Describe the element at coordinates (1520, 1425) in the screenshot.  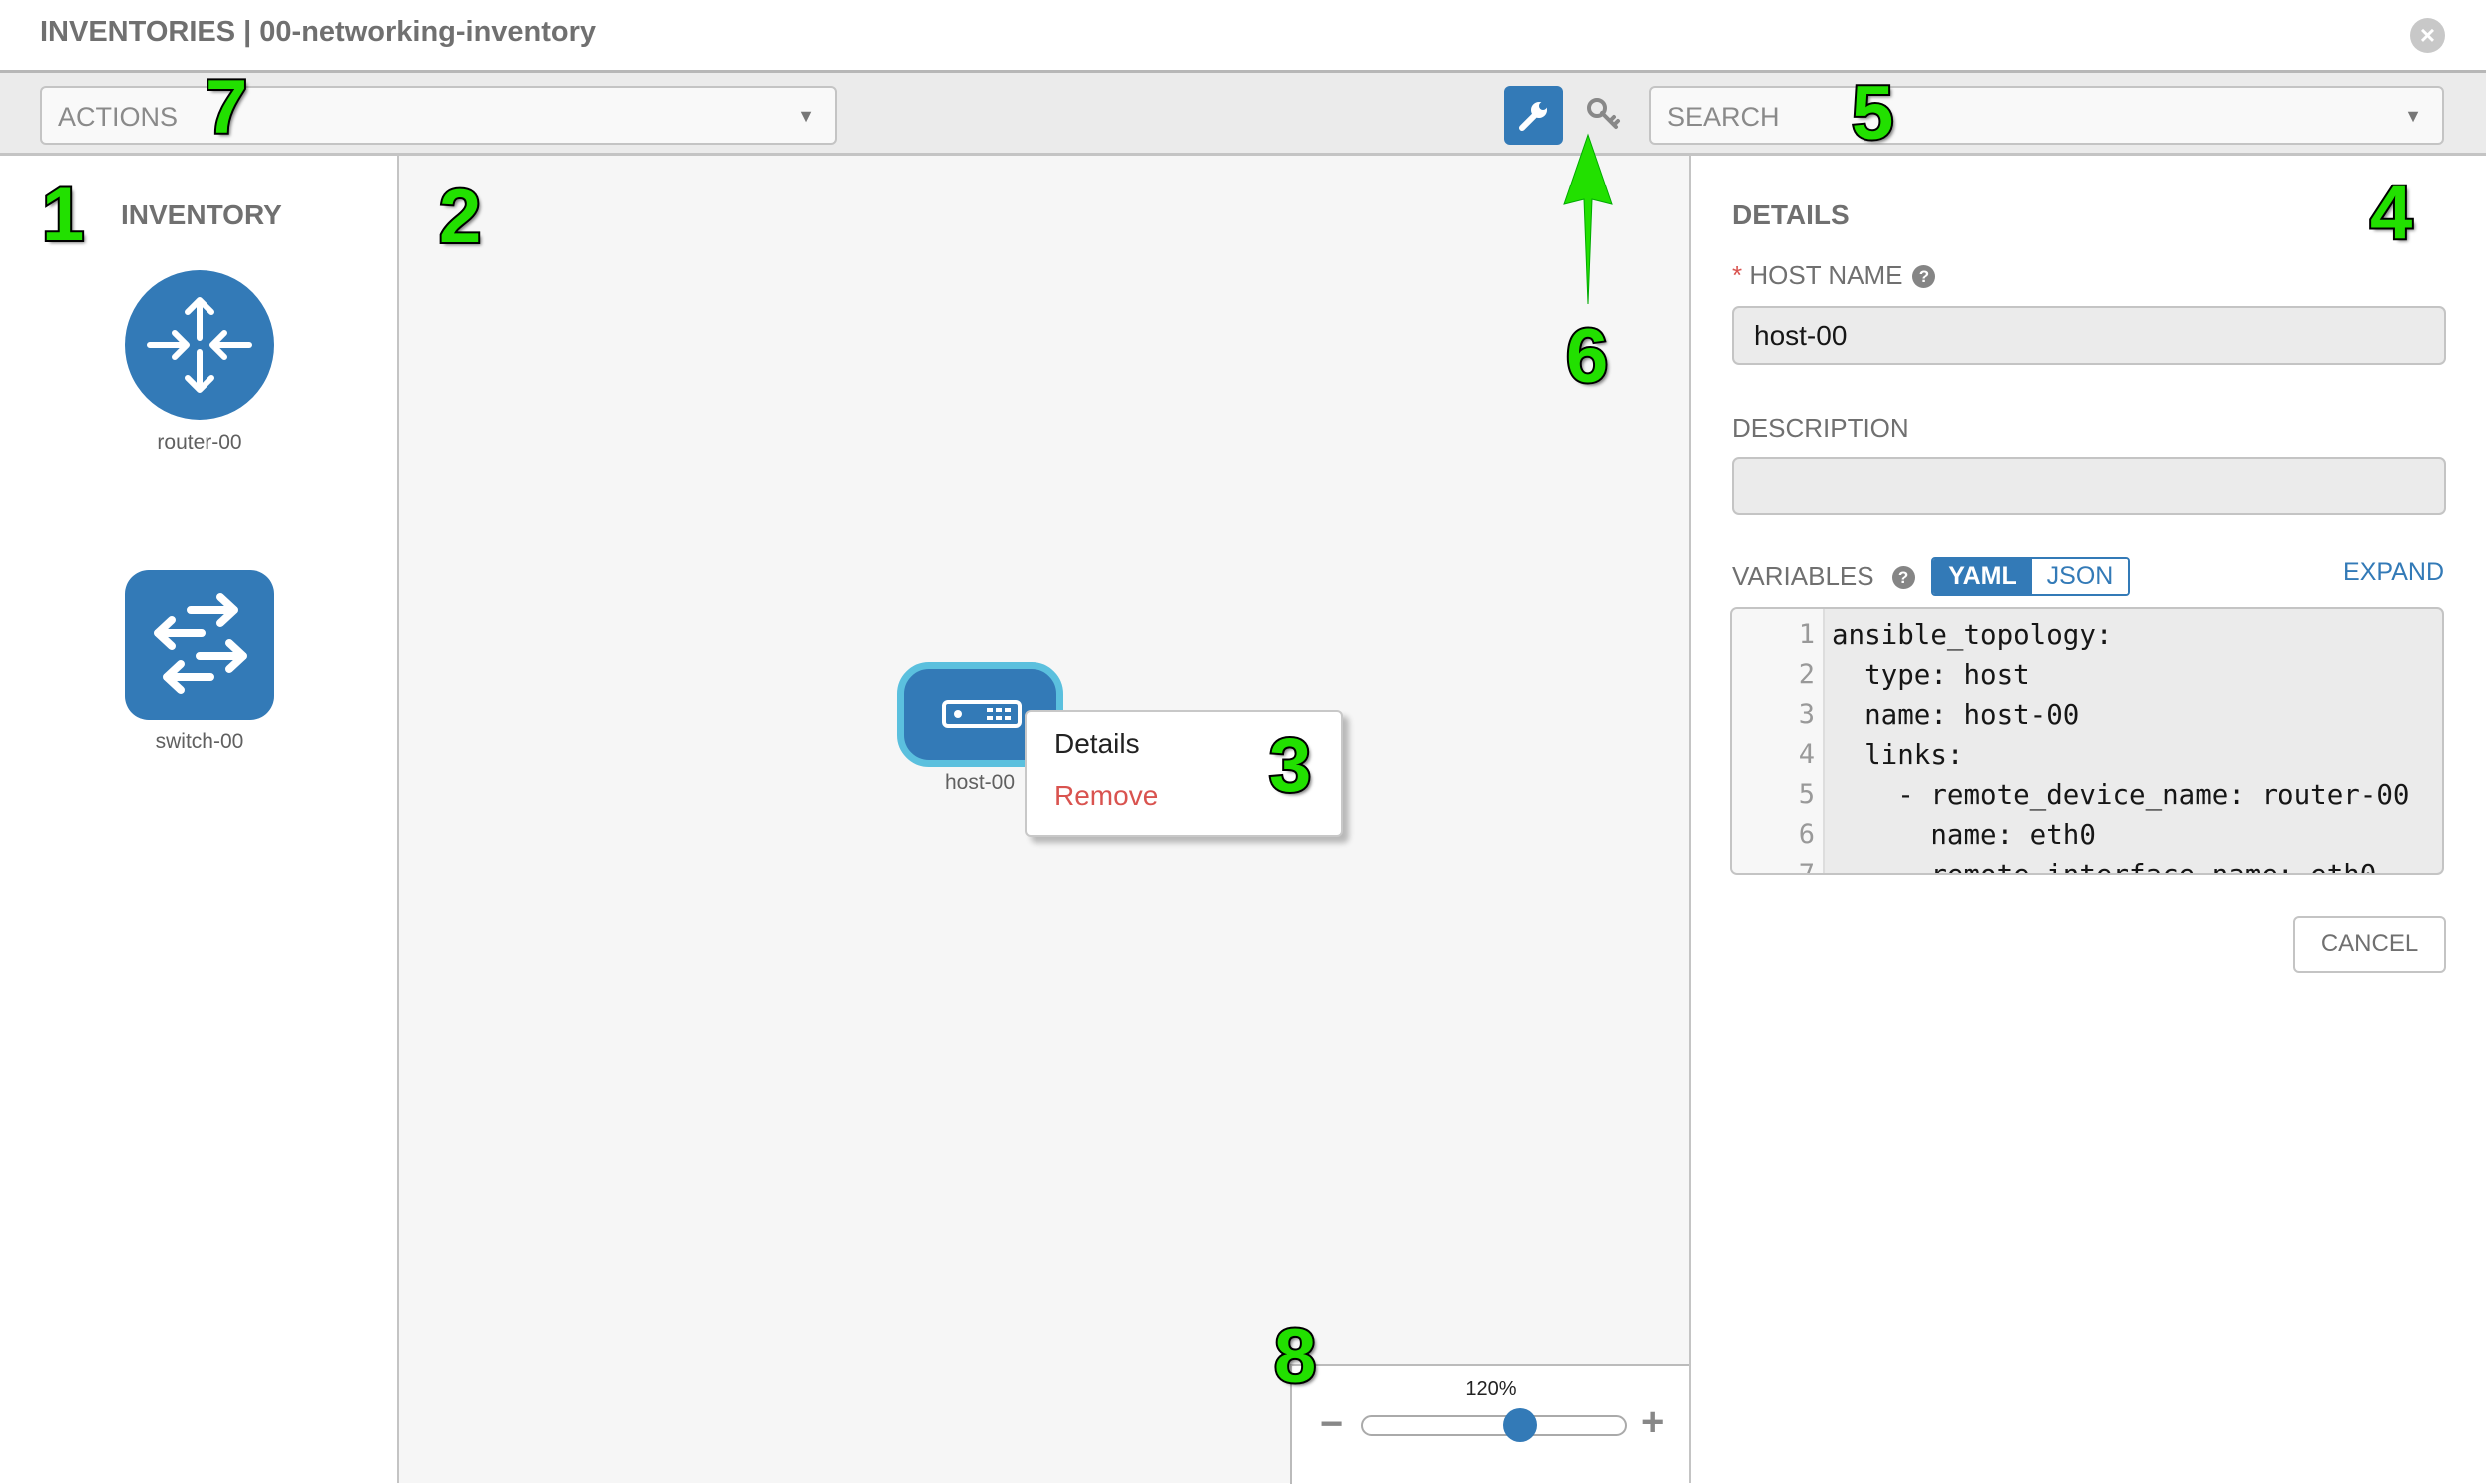
I see `zoom-slider-handle` at that location.